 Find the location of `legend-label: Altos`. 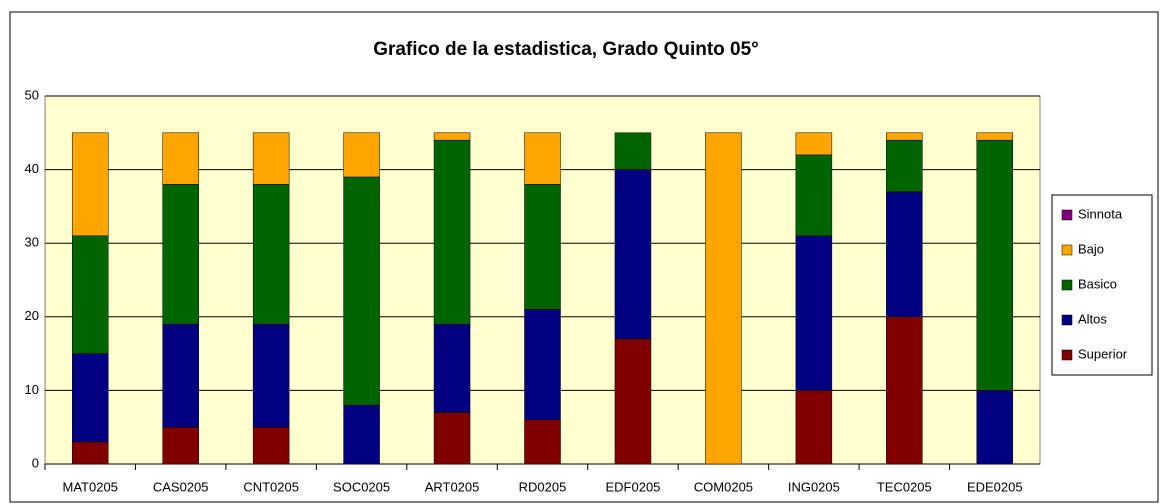

legend-label: Altos is located at coordinates (1092, 318).